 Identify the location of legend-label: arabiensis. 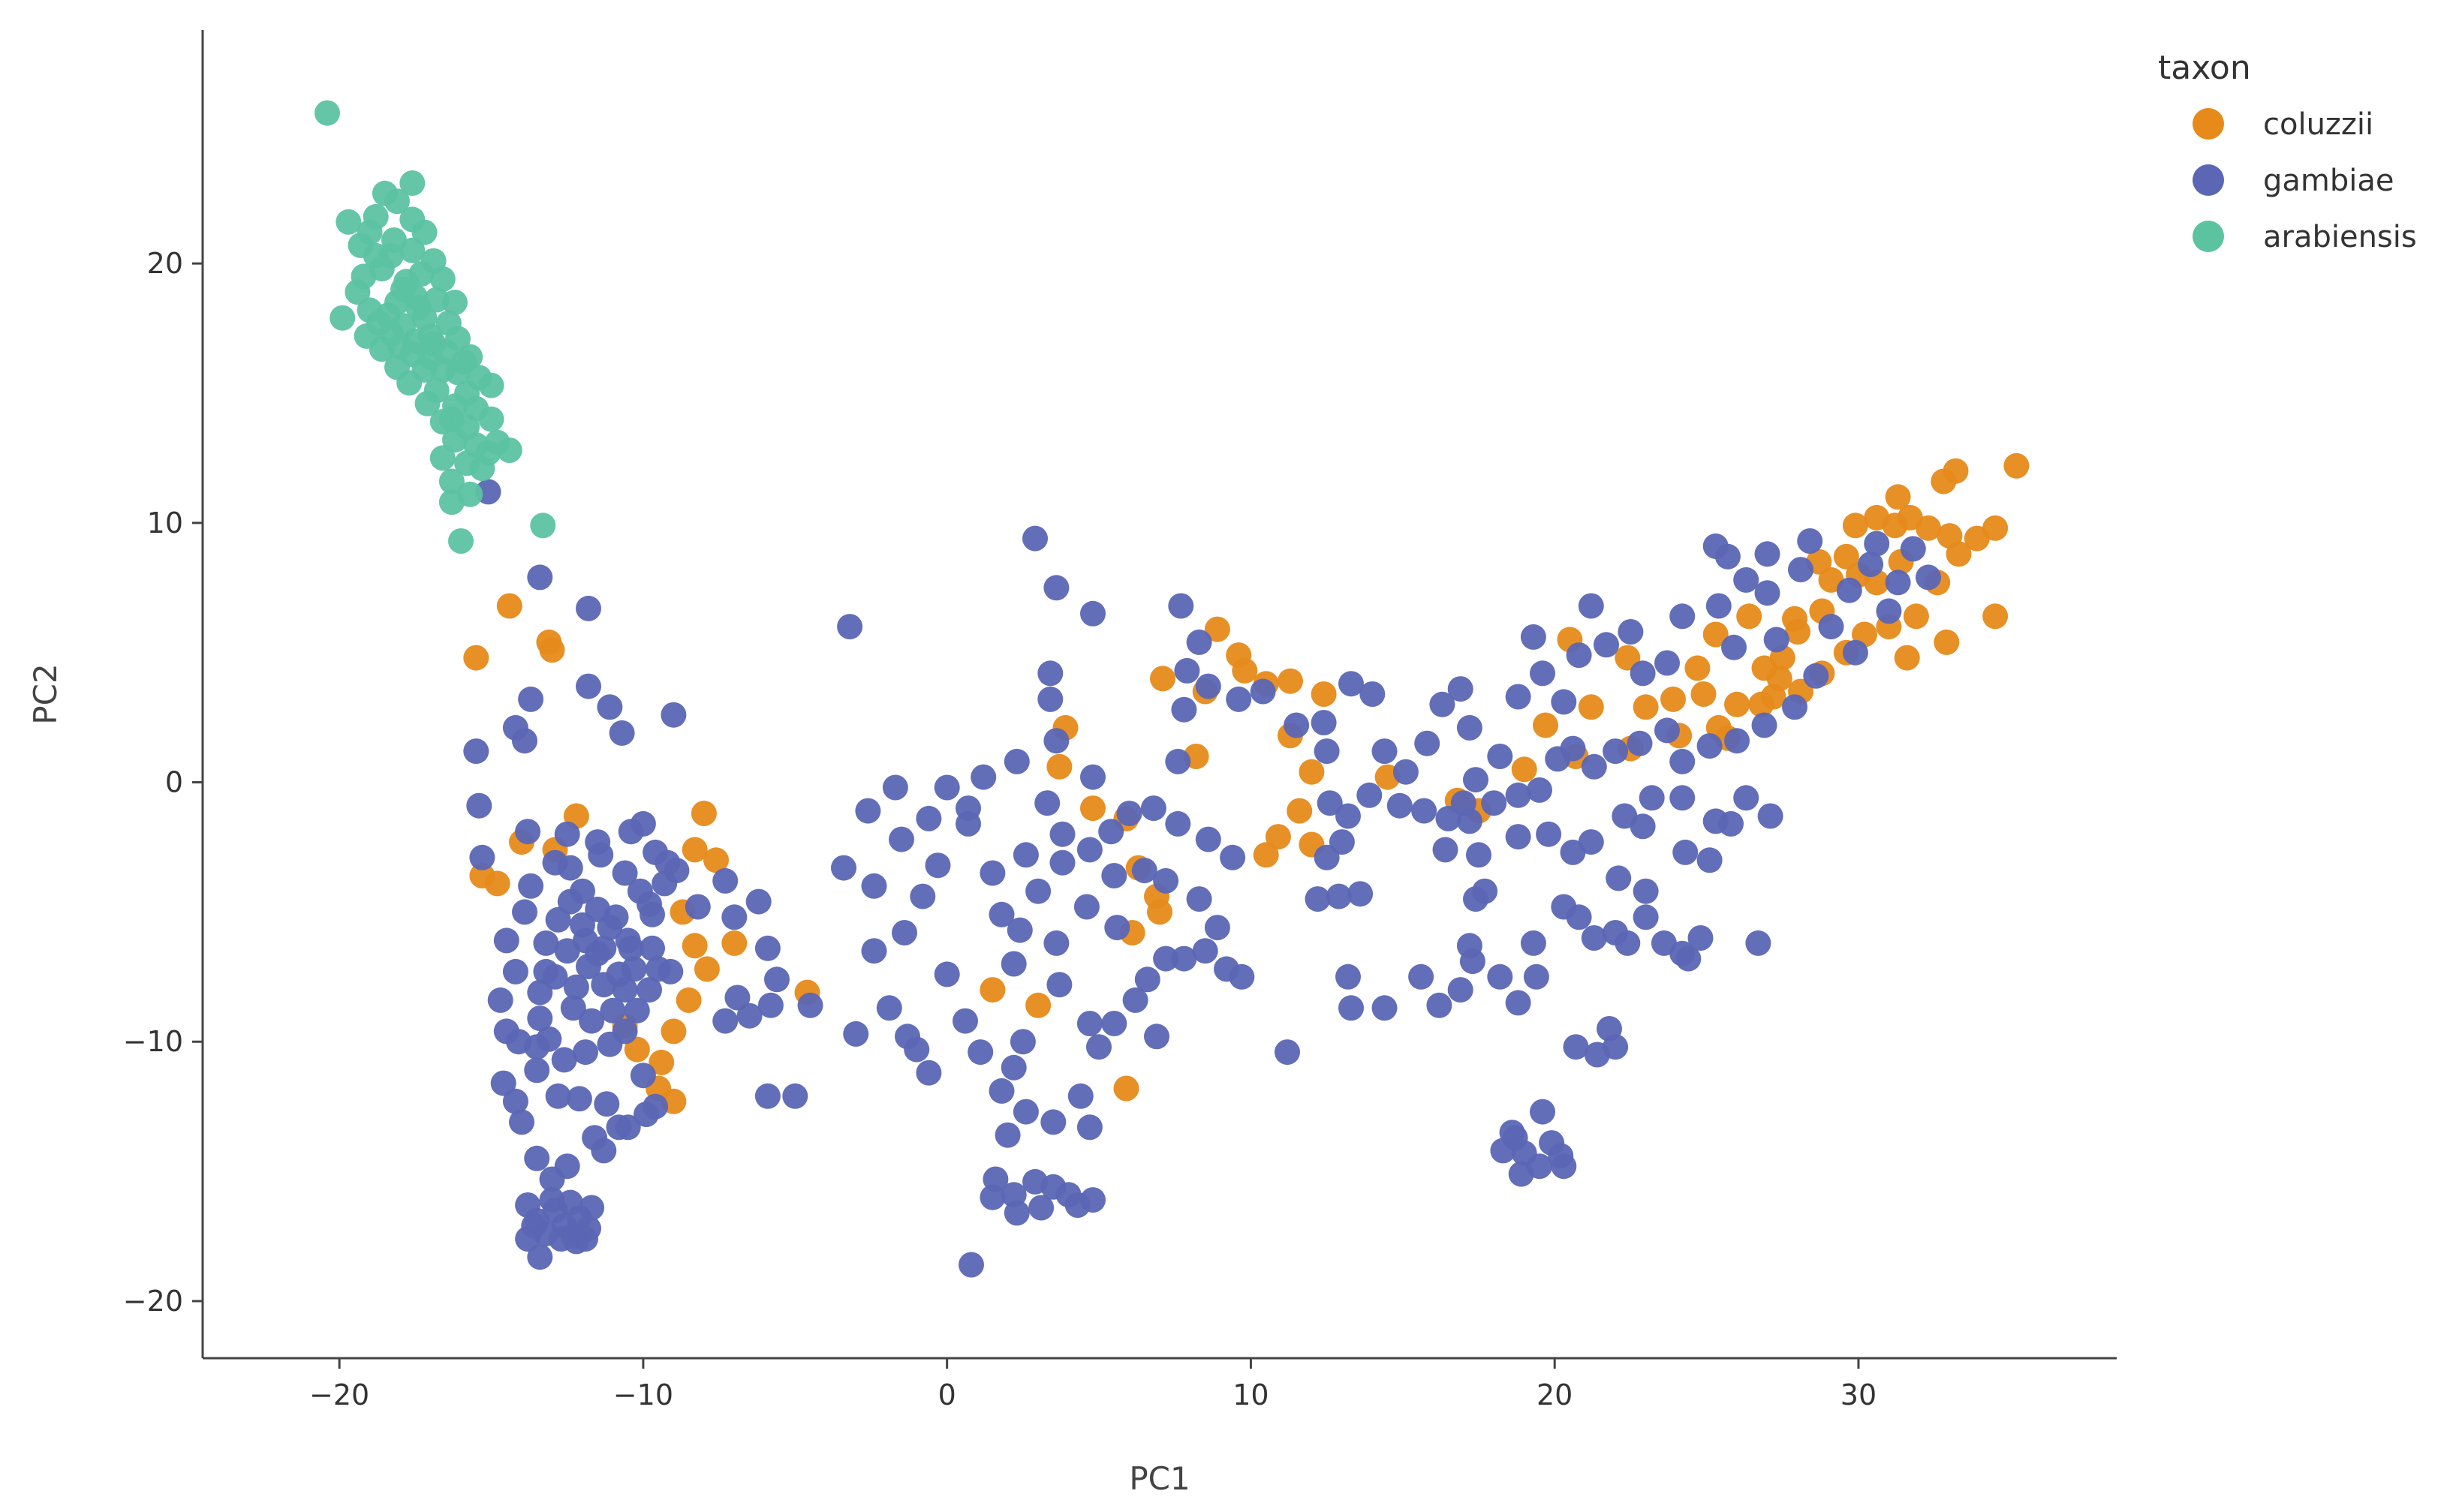
(2340, 237).